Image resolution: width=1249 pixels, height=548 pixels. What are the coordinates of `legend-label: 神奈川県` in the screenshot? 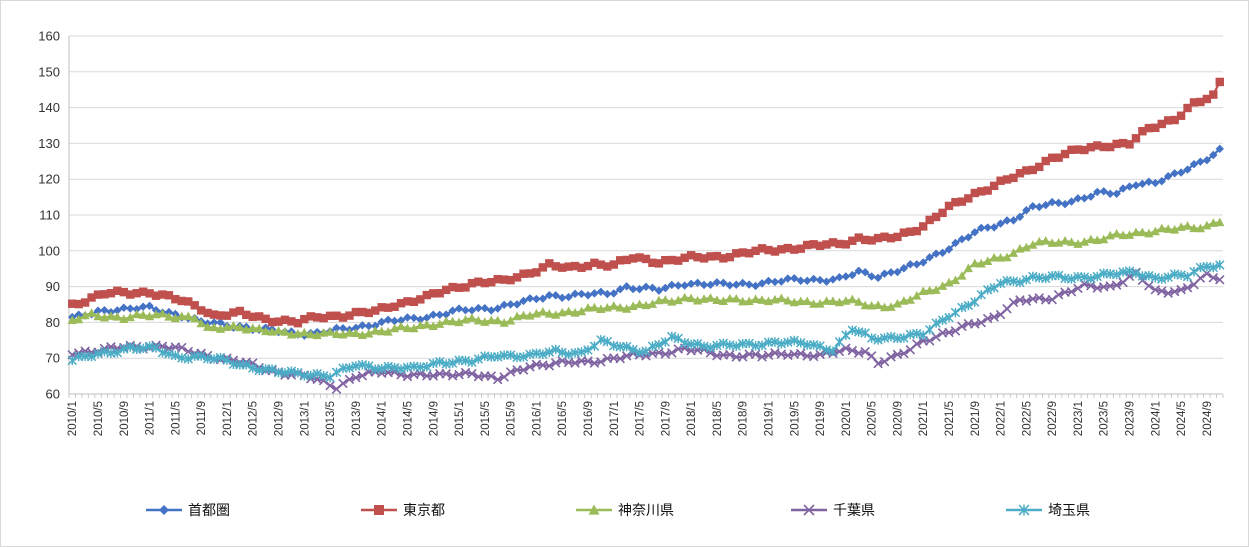 It's located at (646, 511).